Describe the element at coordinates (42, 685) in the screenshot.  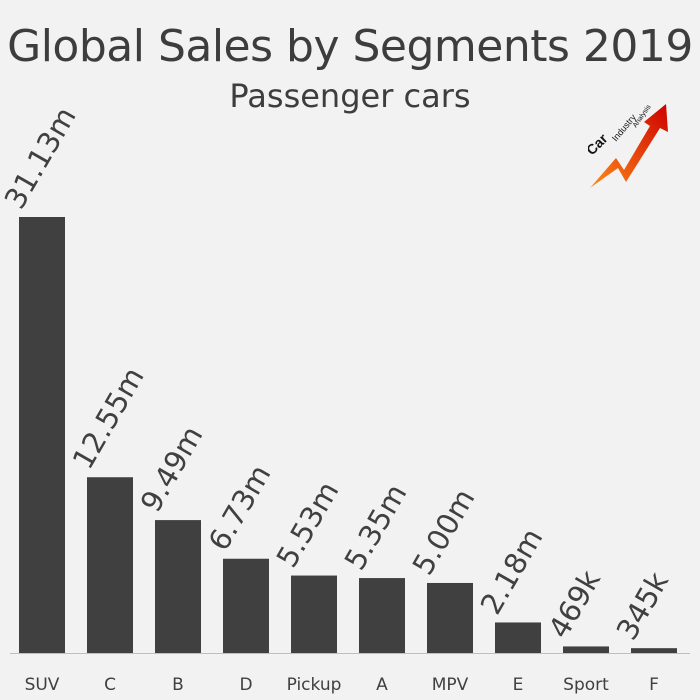
I see `x-tick-label: SUV` at that location.